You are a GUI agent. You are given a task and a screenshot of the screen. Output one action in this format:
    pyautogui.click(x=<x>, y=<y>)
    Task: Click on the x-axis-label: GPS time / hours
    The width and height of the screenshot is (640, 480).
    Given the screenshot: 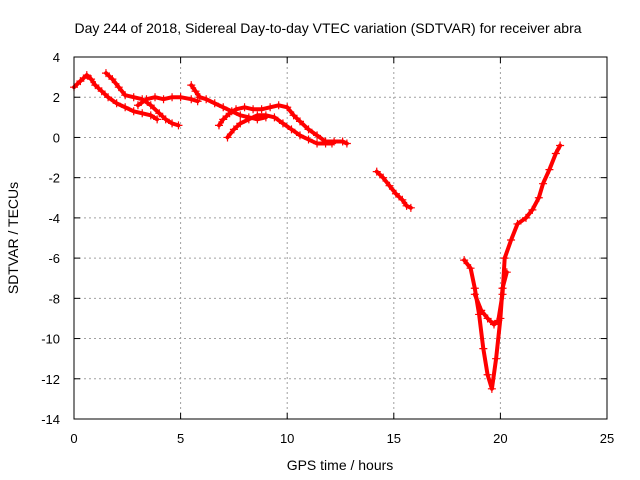 What is the action you would take?
    pyautogui.click(x=340, y=465)
    